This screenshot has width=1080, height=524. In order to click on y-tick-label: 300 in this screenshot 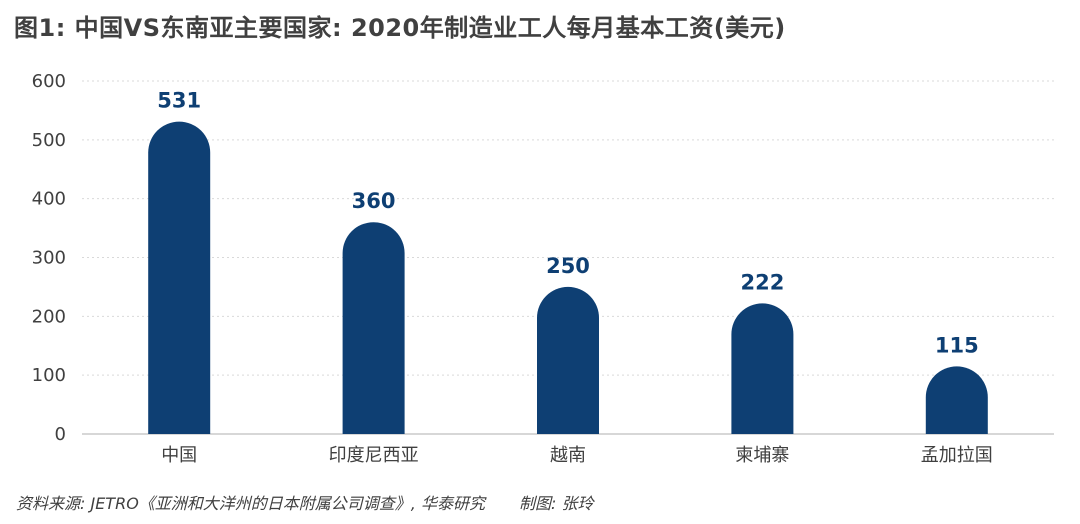, I will do `click(49, 258)`.